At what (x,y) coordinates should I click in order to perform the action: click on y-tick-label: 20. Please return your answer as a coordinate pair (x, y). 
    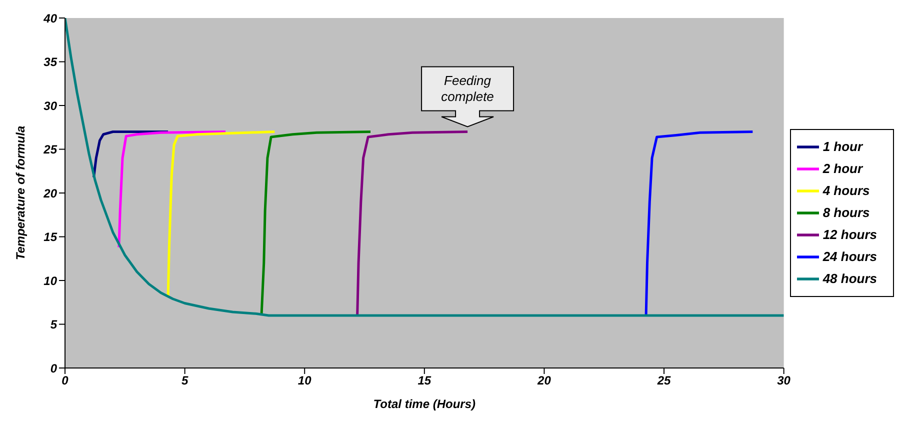
    Looking at the image, I should click on (50, 193).